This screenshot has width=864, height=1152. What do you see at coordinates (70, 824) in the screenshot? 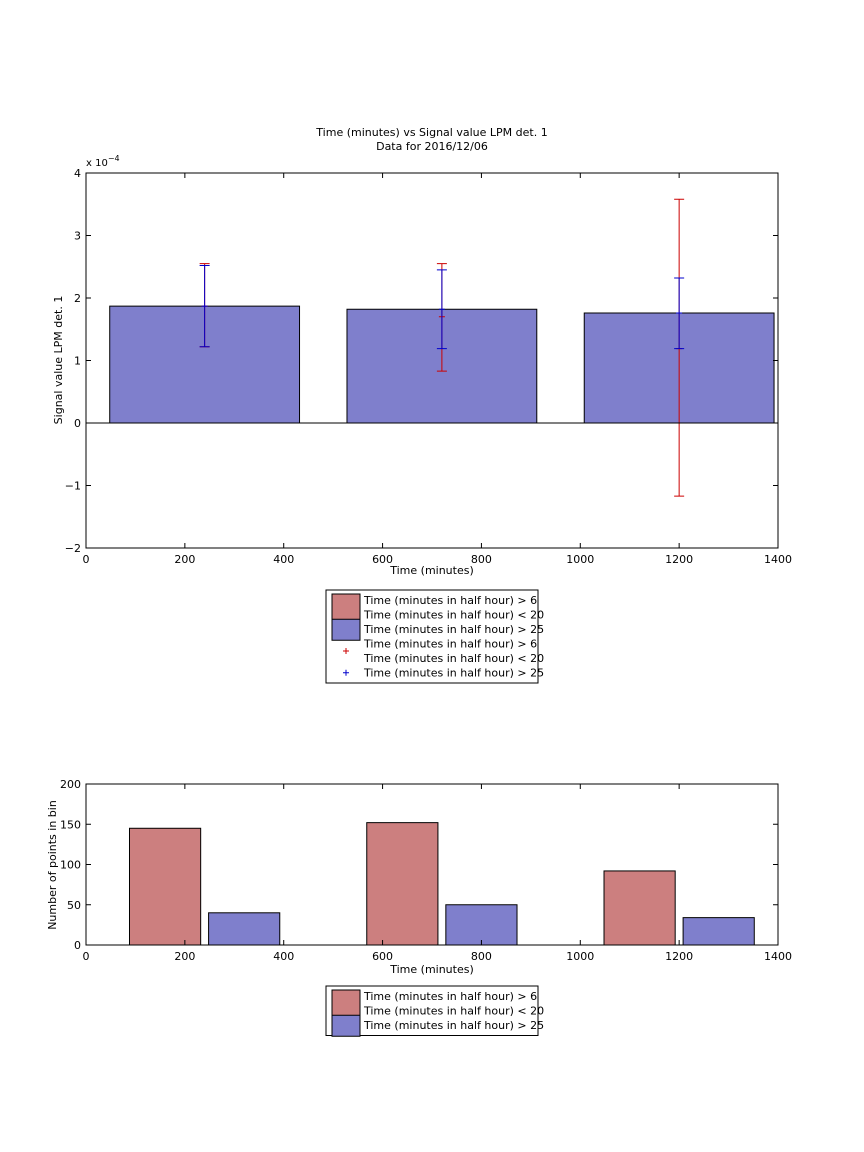
I see `y-tick-label: 150` at bounding box center [70, 824].